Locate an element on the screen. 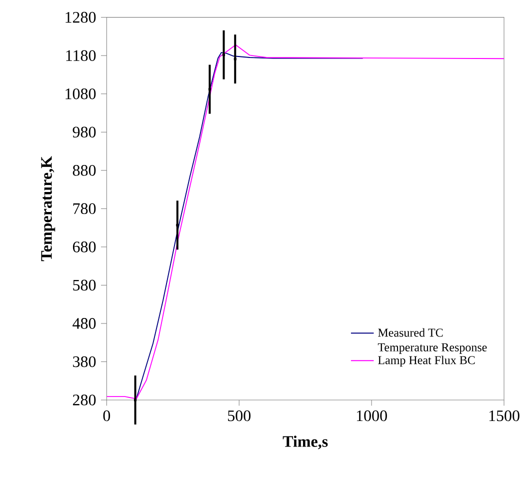 This screenshot has width=530, height=477. y-tick-label: 780 is located at coordinates (84, 208).